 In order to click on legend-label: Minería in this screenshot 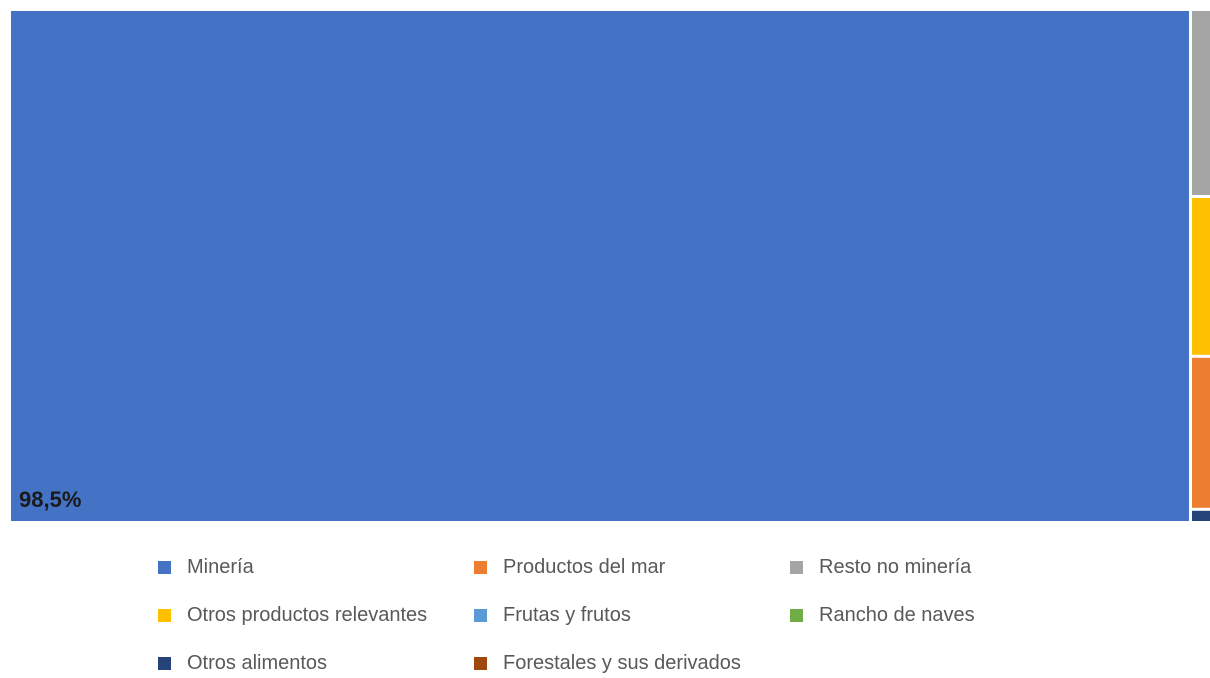, I will do `click(220, 566)`.